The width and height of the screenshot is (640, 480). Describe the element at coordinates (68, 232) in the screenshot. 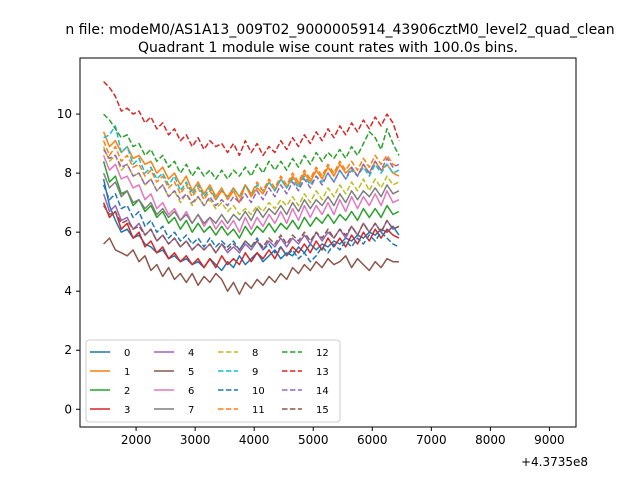

I see `y-tick-label: 6` at that location.